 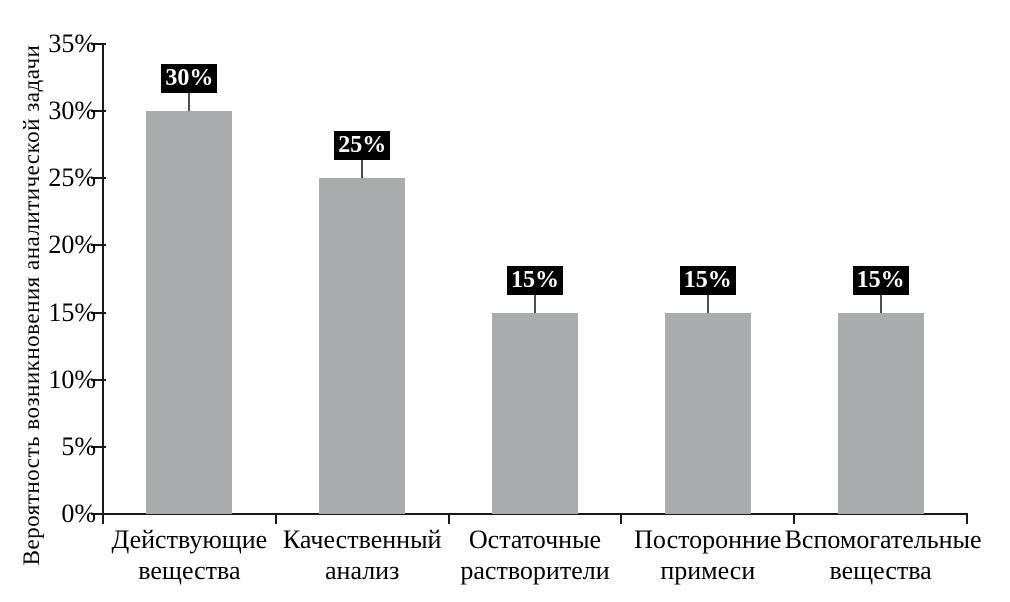 I want to click on value-label: 25%, so click(x=362, y=146).